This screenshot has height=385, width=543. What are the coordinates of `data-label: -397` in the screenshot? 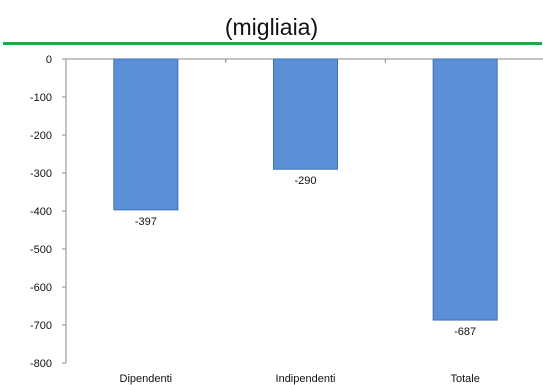 It's located at (146, 222).